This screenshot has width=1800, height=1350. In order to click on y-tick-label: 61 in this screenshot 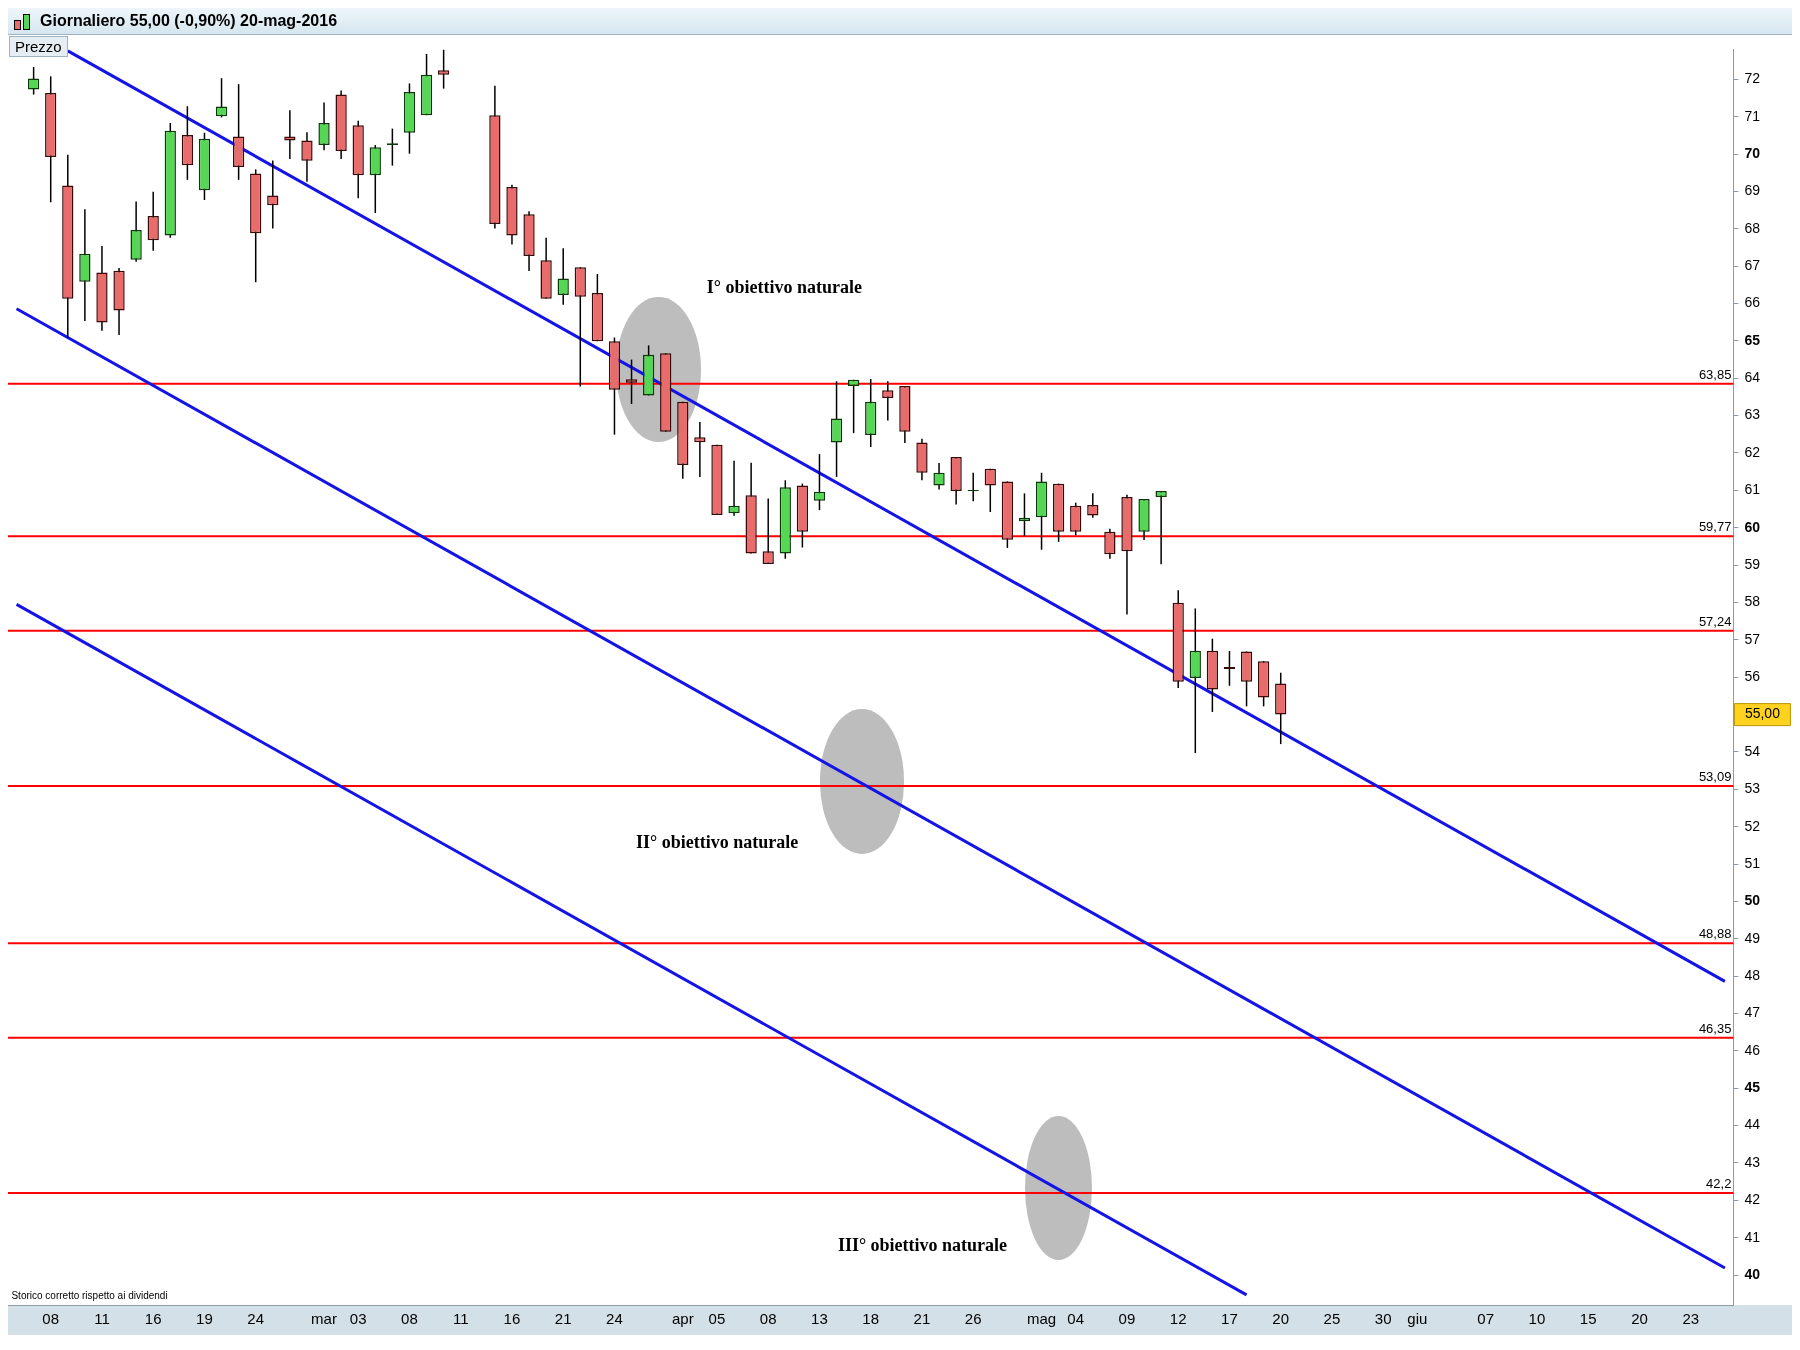, I will do `click(1752, 489)`.